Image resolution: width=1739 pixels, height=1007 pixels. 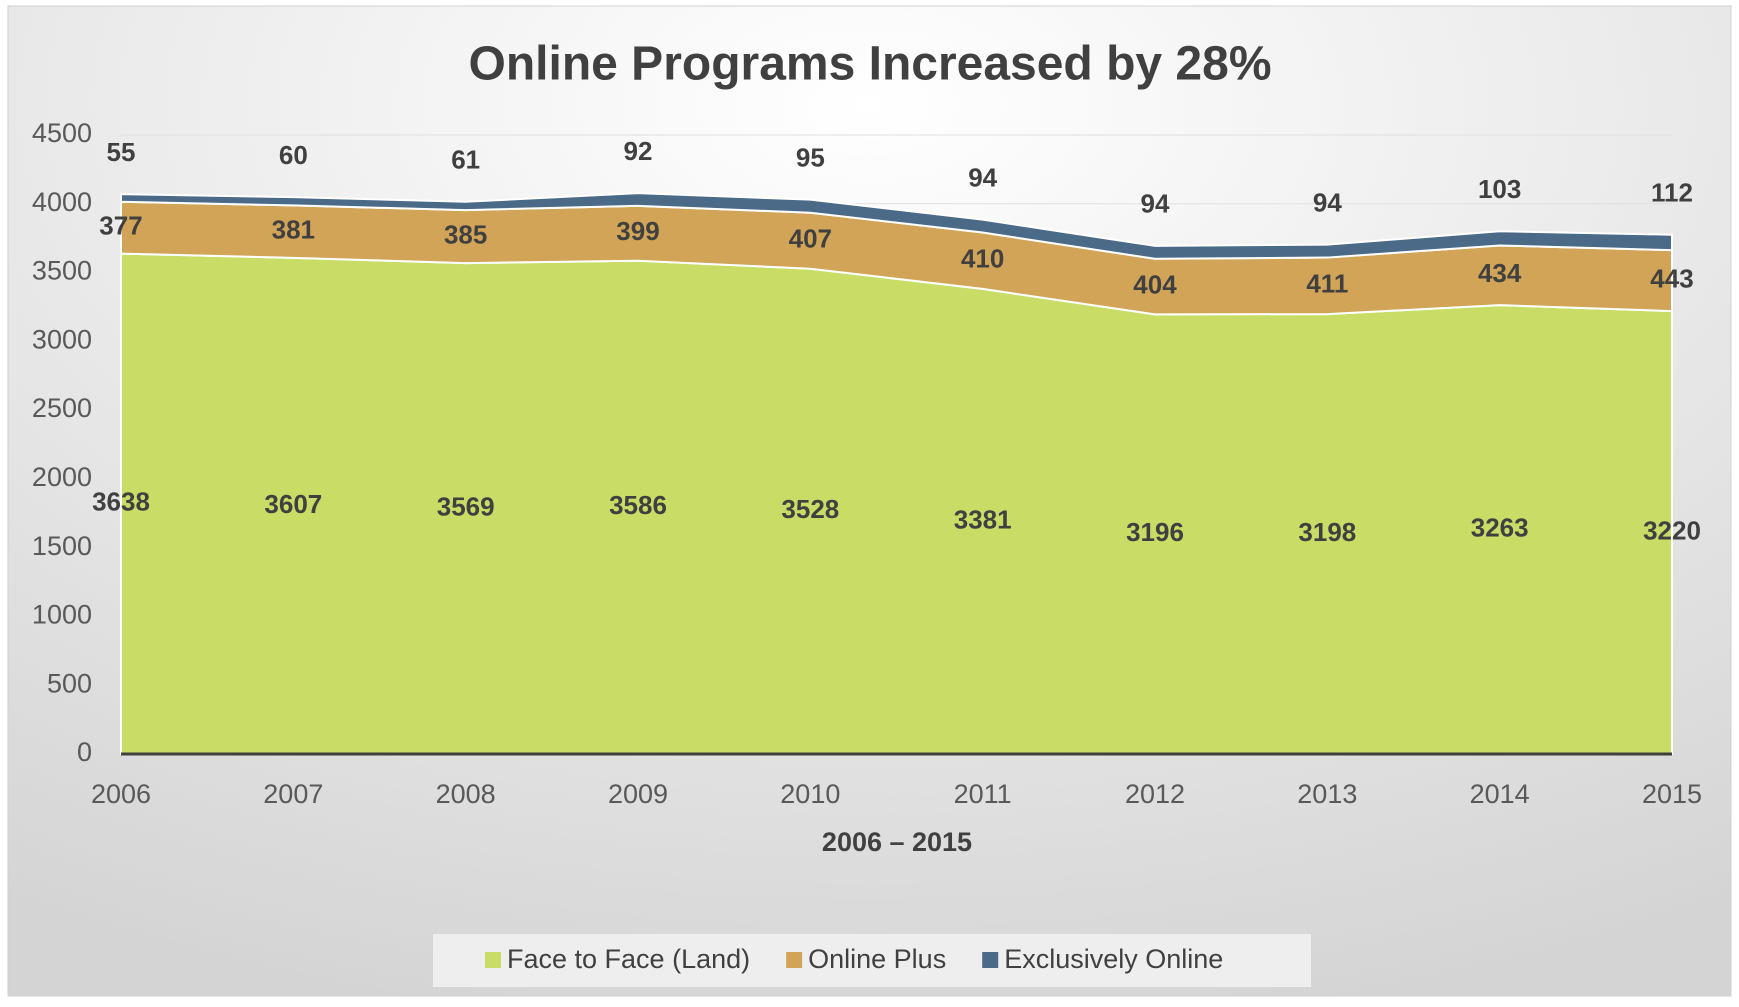 What do you see at coordinates (1155, 532) in the screenshot?
I see `data-label: 3196` at bounding box center [1155, 532].